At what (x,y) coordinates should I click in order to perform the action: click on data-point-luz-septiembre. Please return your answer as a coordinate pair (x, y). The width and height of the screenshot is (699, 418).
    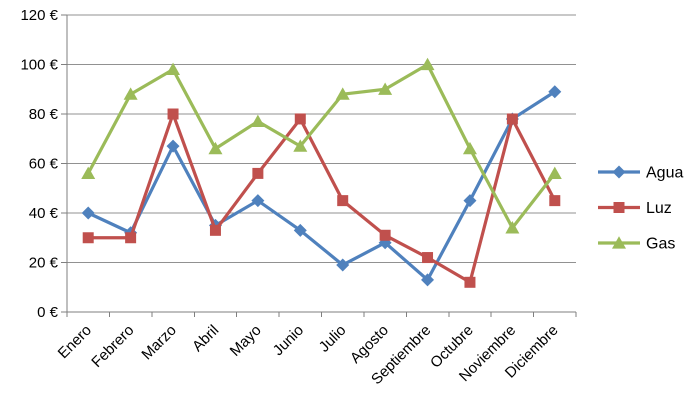
    Looking at the image, I should click on (428, 258).